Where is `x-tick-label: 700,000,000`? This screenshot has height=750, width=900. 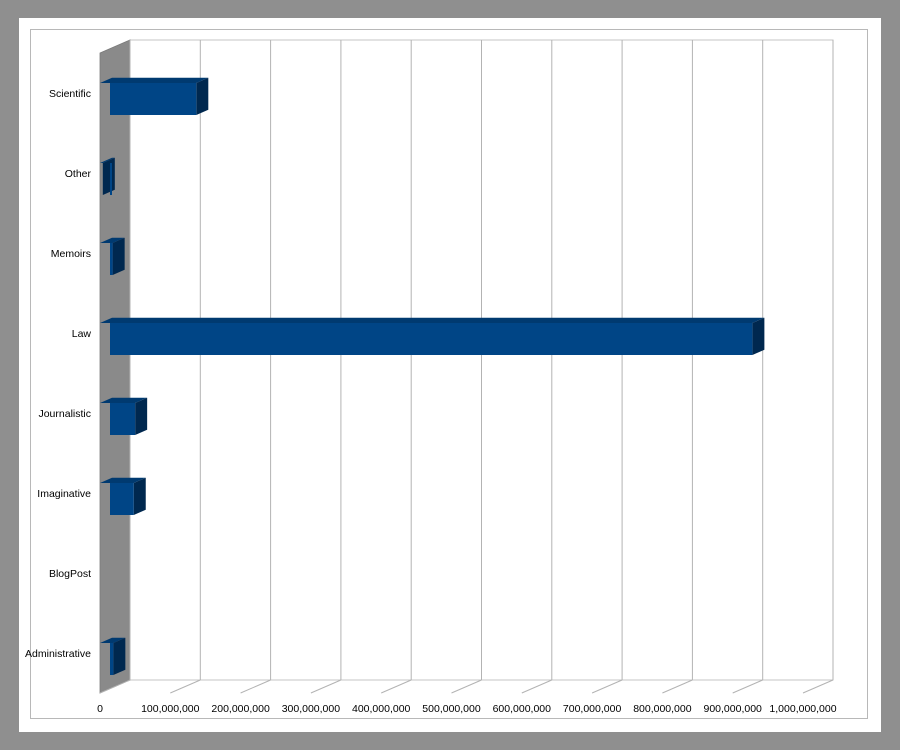
x-tick-label: 700,000,000 is located at coordinates (592, 709).